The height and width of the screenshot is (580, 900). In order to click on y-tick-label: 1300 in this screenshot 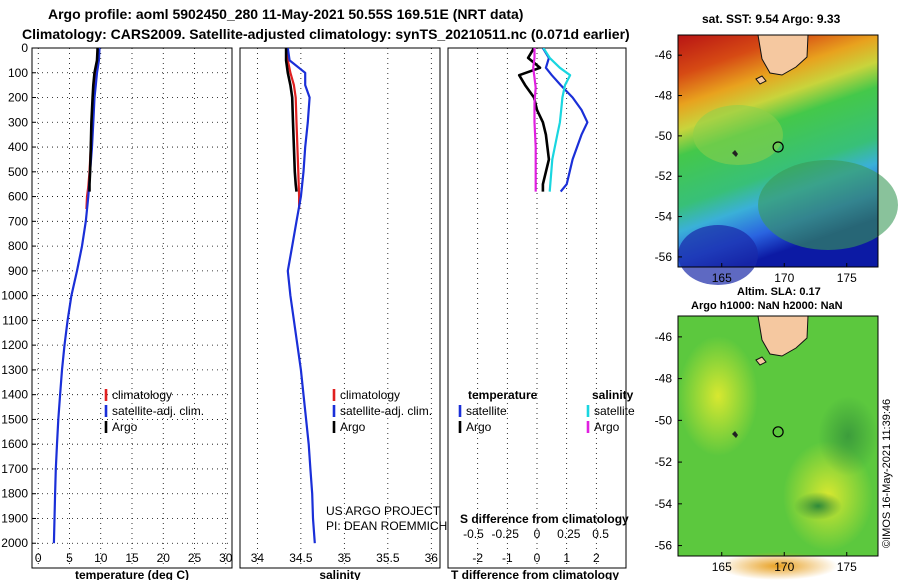, I will do `click(14, 370)`.